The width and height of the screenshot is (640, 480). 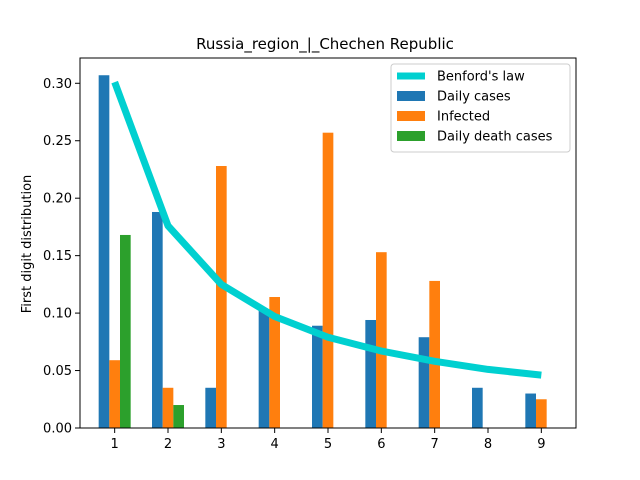 What do you see at coordinates (57, 256) in the screenshot?
I see `y-tick-label-3: 0.15` at bounding box center [57, 256].